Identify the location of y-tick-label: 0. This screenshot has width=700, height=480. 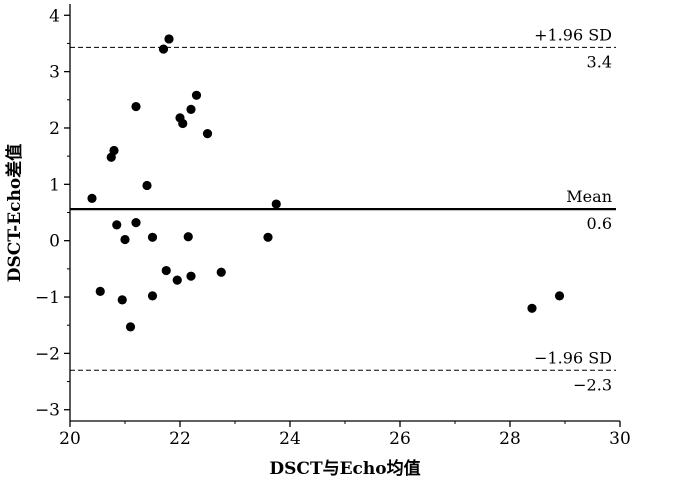
(54, 242).